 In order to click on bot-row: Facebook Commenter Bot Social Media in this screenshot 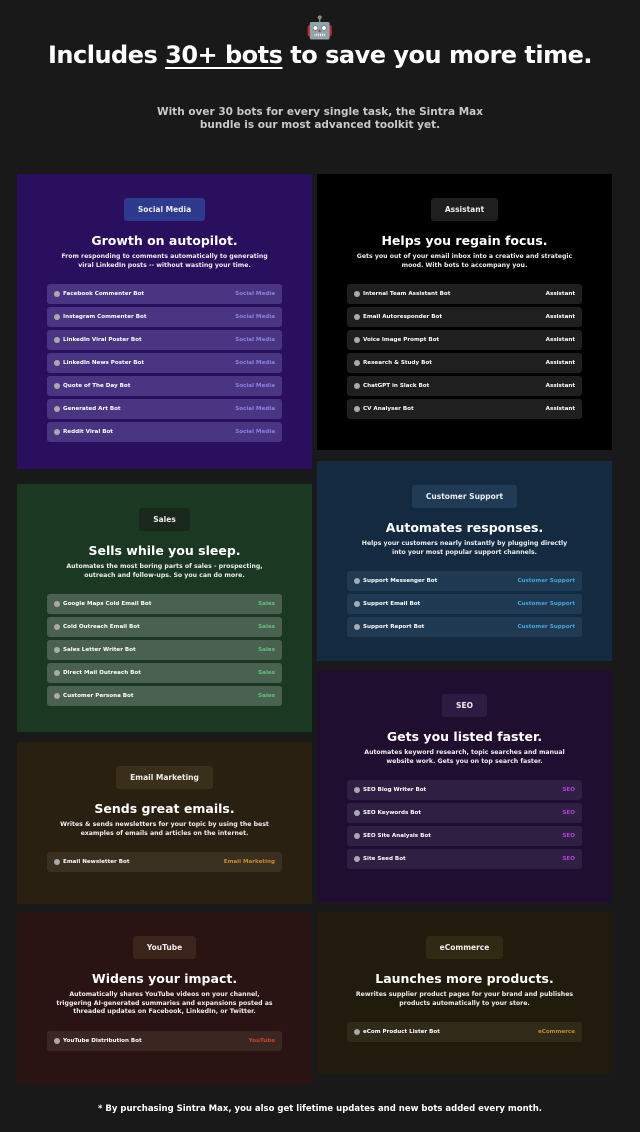, I will do `click(164, 294)`.